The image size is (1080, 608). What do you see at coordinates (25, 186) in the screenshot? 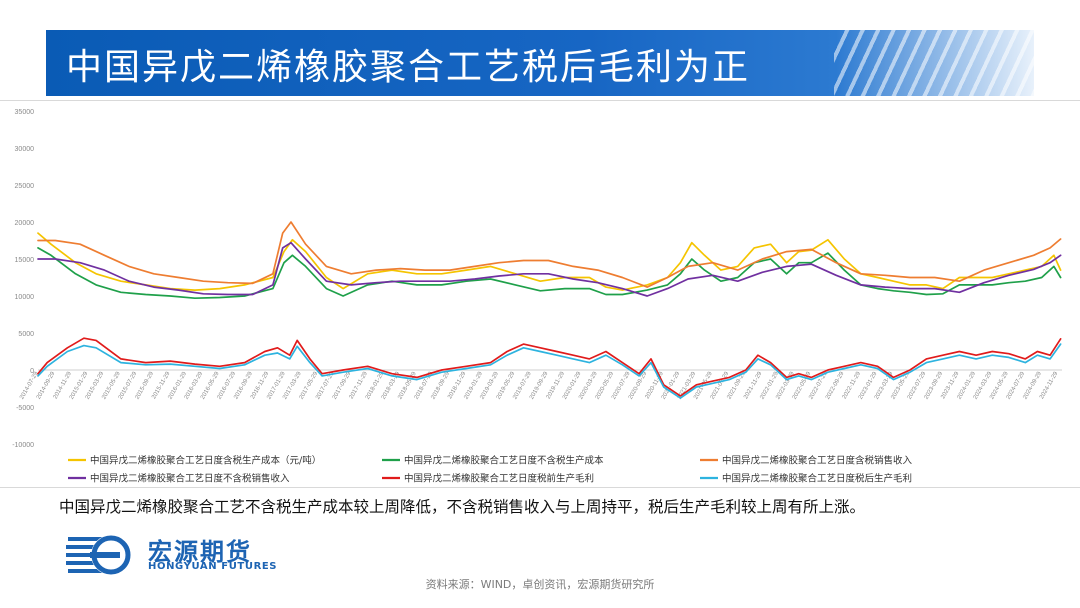
I see `y-tick-label: 25000` at bounding box center [25, 186].